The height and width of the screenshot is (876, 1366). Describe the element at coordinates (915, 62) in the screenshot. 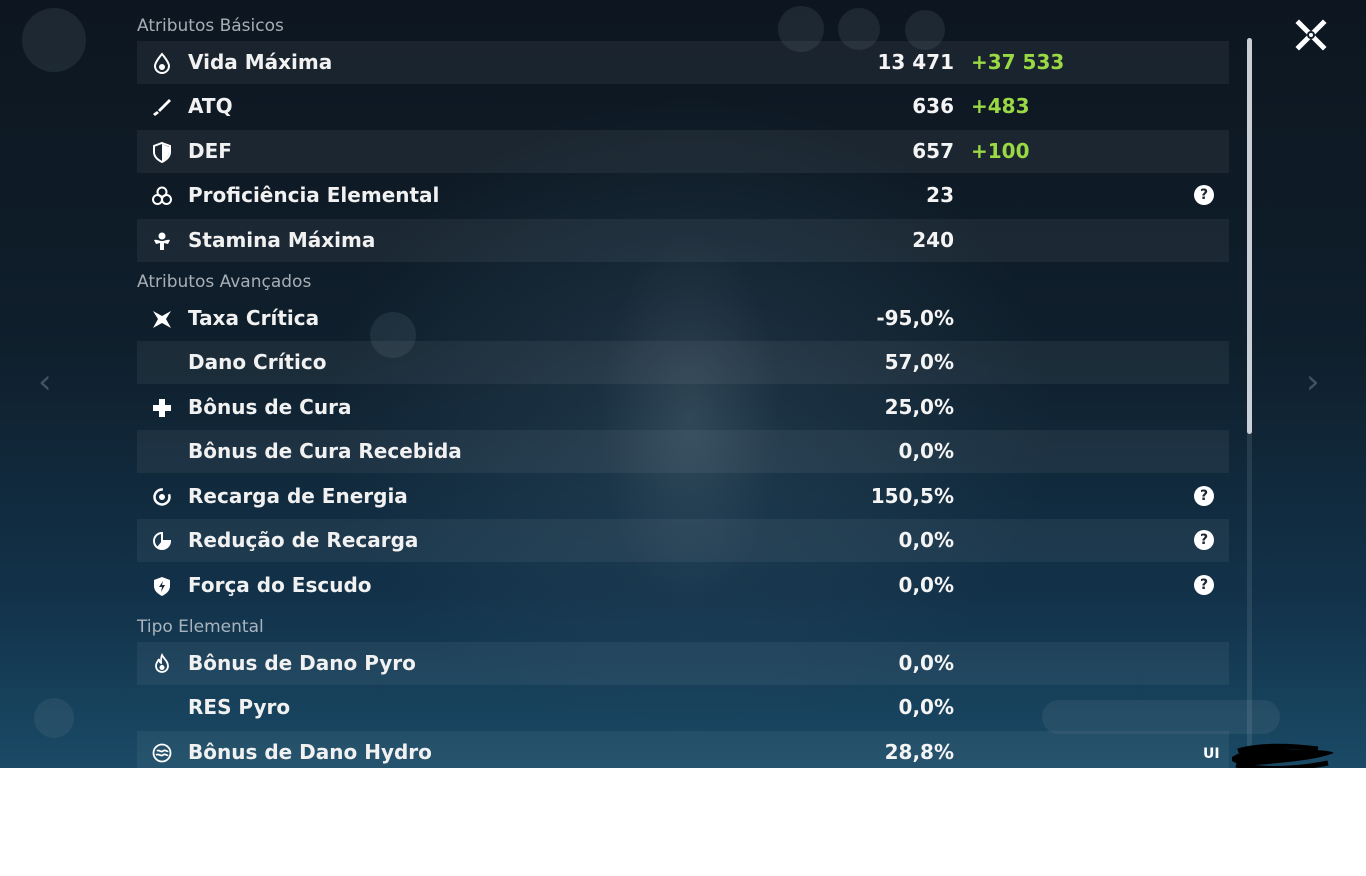

I see `stat-value: 13 471` at that location.